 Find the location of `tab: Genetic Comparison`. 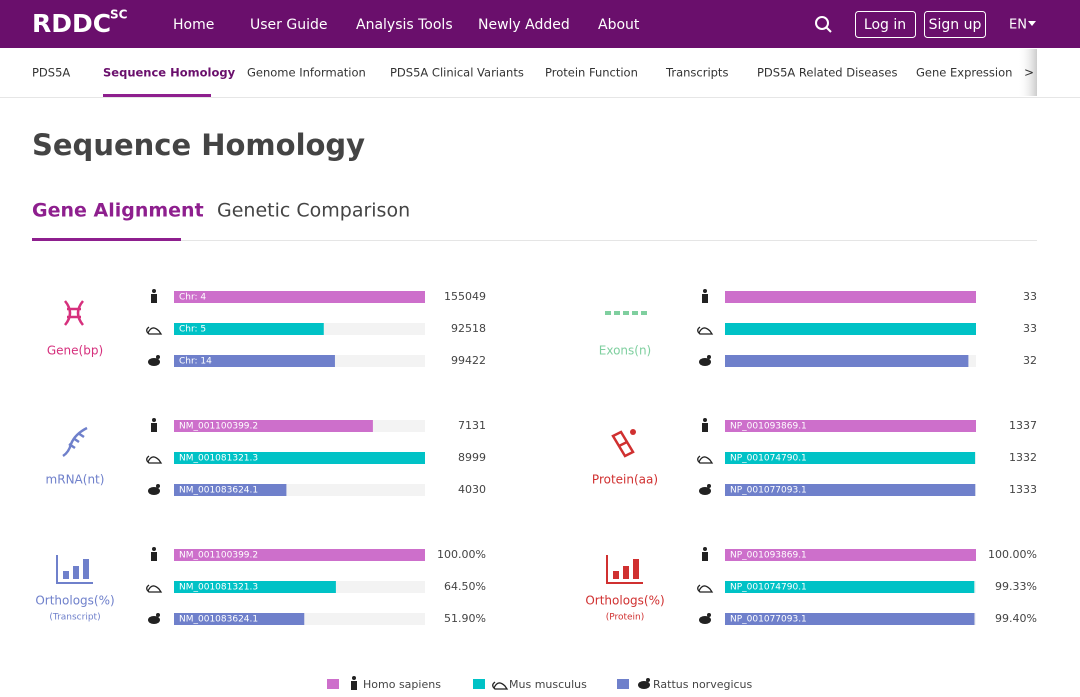

tab: Genetic Comparison is located at coordinates (313, 211).